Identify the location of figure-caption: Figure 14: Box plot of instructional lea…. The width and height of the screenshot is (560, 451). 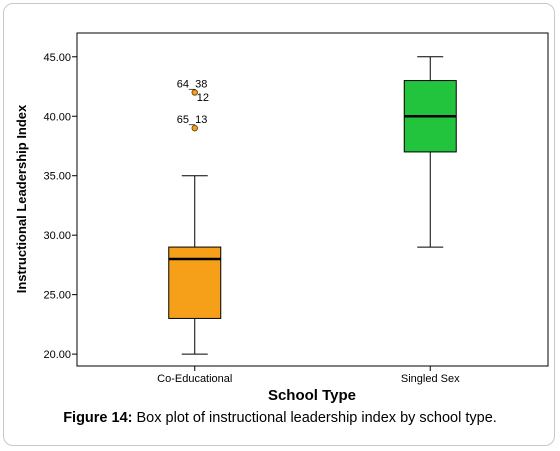
(280, 418).